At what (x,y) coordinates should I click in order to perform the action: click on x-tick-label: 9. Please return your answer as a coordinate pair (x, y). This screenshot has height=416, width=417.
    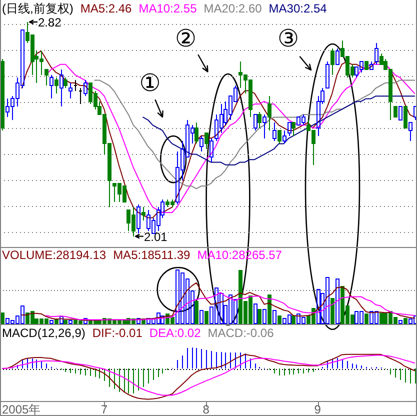
    Looking at the image, I should click on (318, 409).